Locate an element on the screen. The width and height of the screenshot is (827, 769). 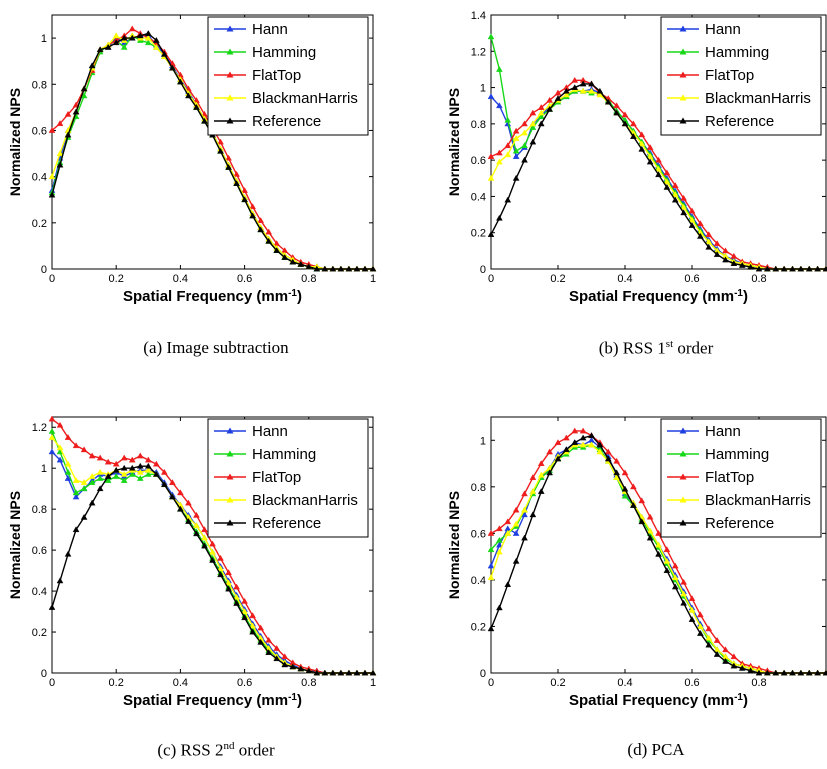
chart-3-legend-box is located at coordinates (741, 478).